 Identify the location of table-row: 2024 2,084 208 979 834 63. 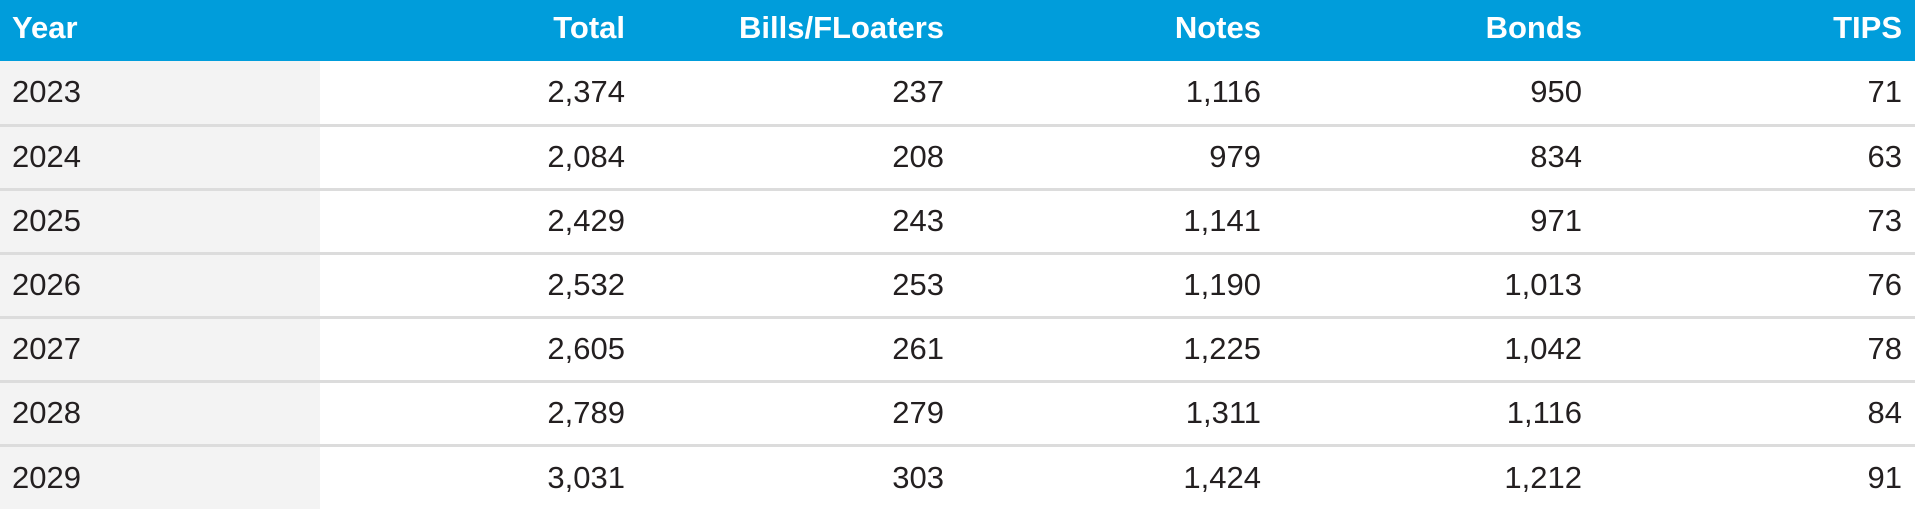
(957, 156).